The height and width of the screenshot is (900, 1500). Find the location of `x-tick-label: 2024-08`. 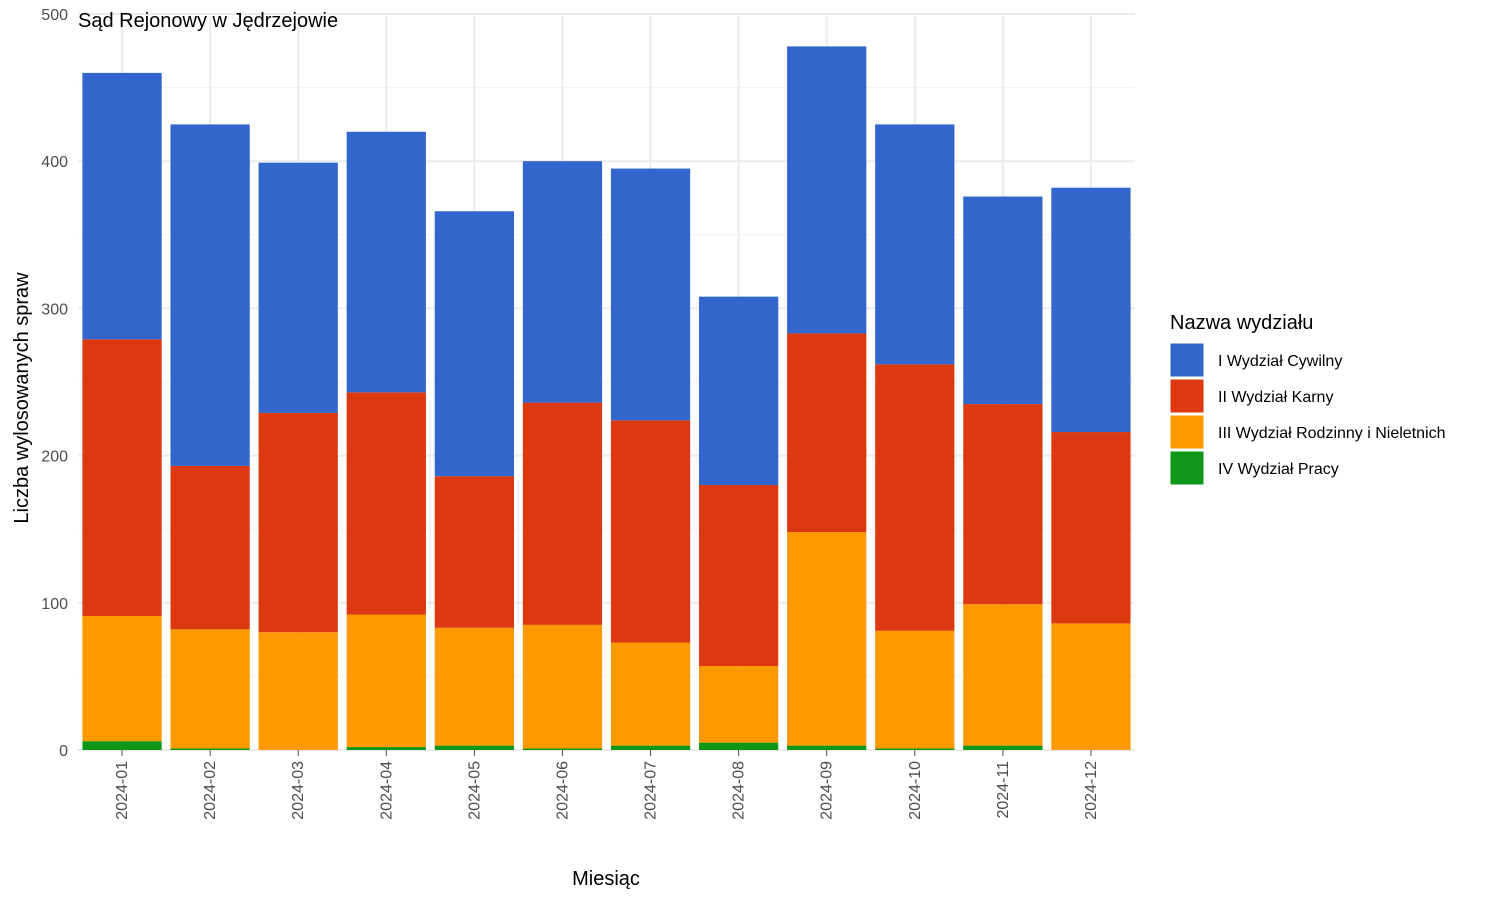

x-tick-label: 2024-08 is located at coordinates (739, 790).